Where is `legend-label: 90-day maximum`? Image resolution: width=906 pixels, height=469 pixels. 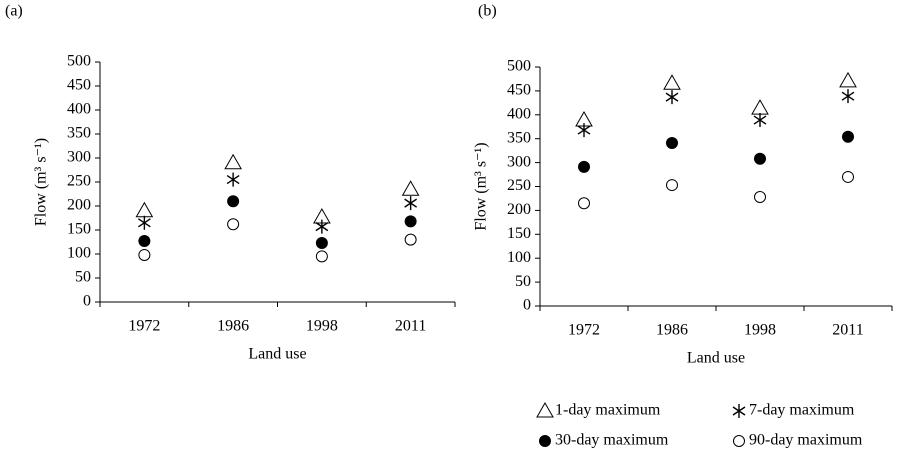 legend-label: 90-day maximum is located at coordinates (806, 440).